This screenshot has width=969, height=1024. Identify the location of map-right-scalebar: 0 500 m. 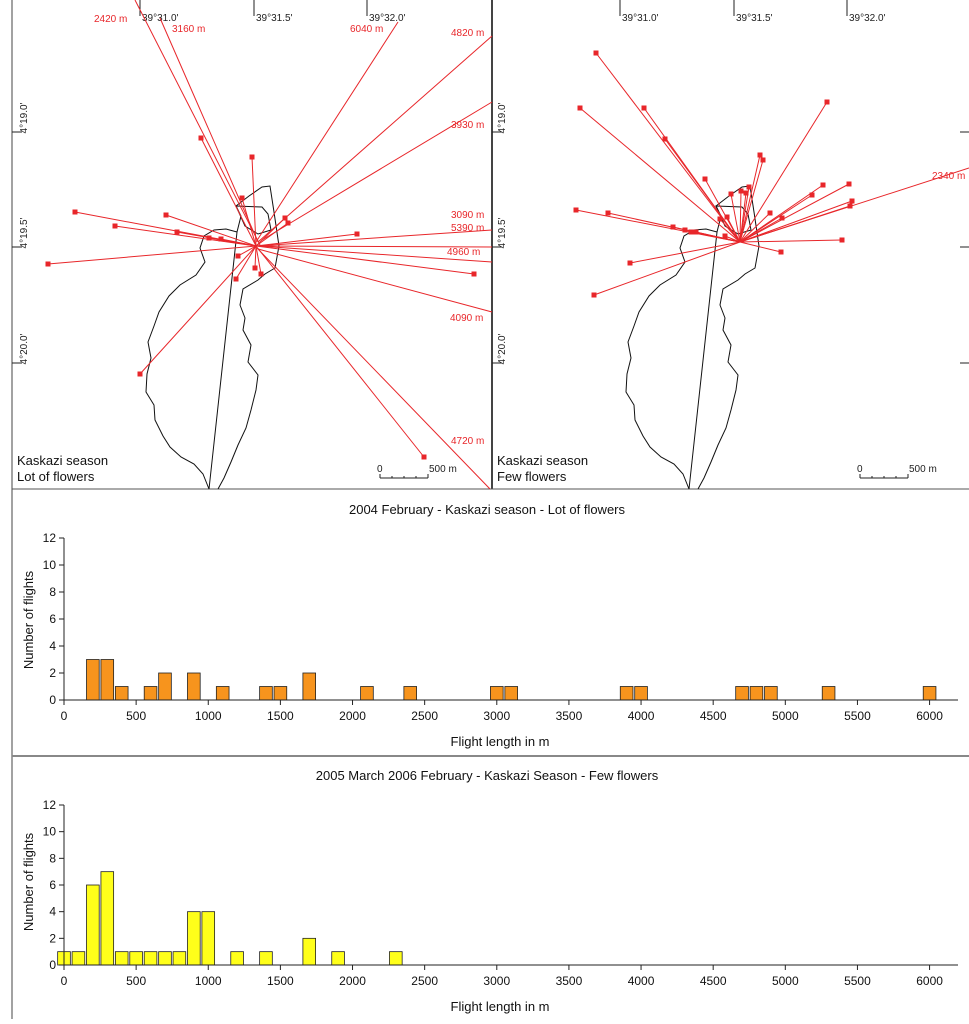
(897, 471).